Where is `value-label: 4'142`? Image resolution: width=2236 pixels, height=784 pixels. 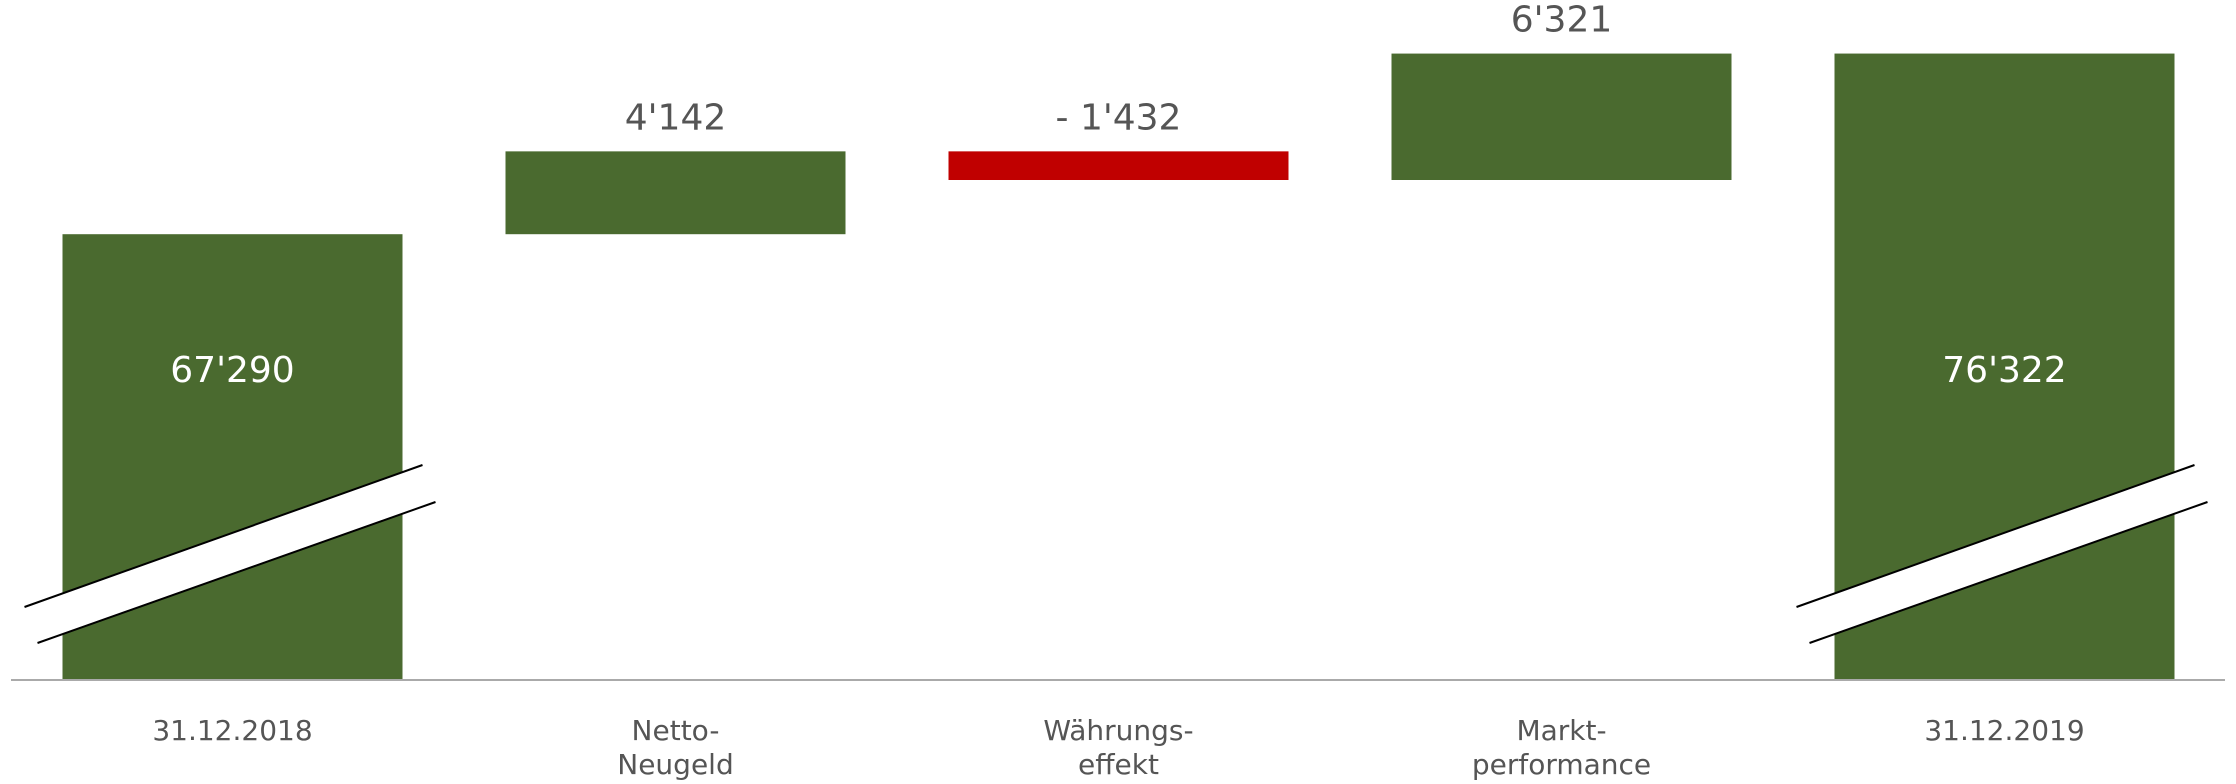
value-label: 4'142 is located at coordinates (676, 117).